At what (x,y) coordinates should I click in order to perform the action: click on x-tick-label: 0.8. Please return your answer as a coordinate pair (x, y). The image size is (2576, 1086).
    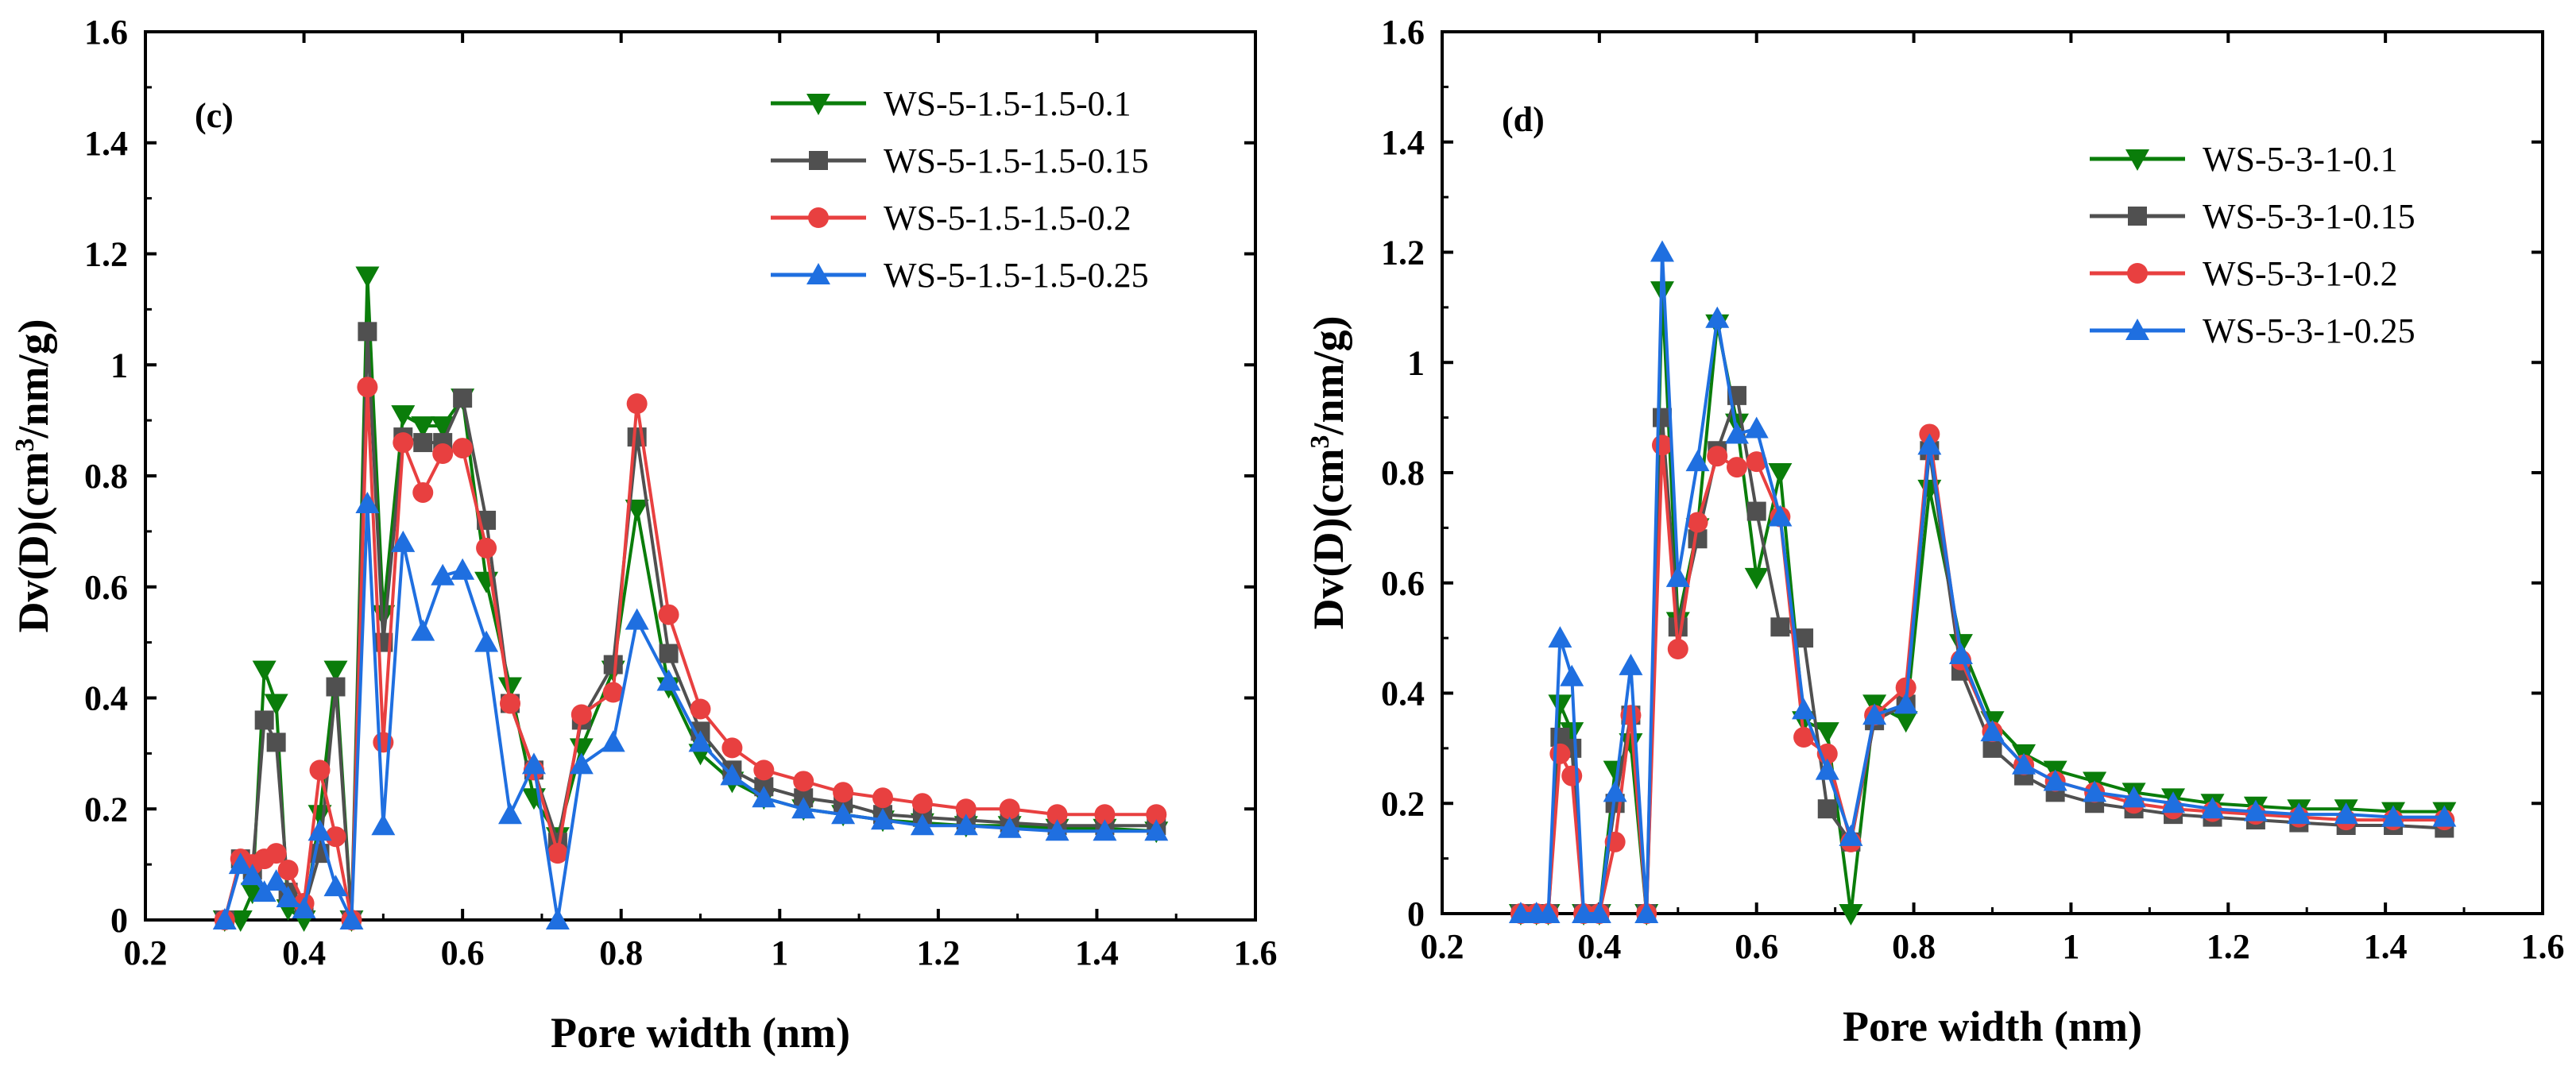
    Looking at the image, I should click on (1914, 946).